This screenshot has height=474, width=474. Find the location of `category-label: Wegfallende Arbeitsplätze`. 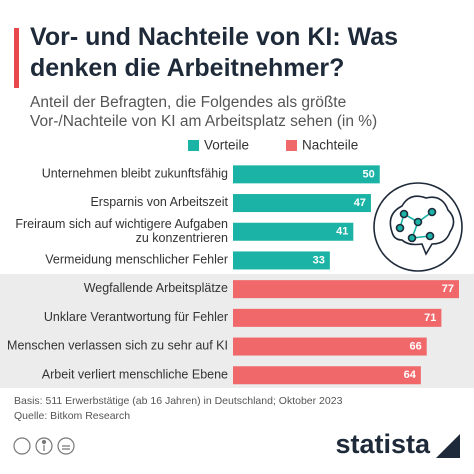

category-label: Wegfallende Arbeitsplätze is located at coordinates (156, 288).